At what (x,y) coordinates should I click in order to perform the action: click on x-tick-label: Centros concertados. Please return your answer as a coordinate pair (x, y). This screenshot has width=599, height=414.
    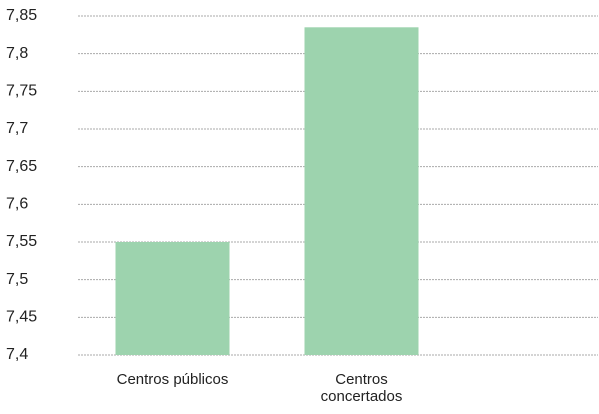
    Looking at the image, I should click on (361, 388).